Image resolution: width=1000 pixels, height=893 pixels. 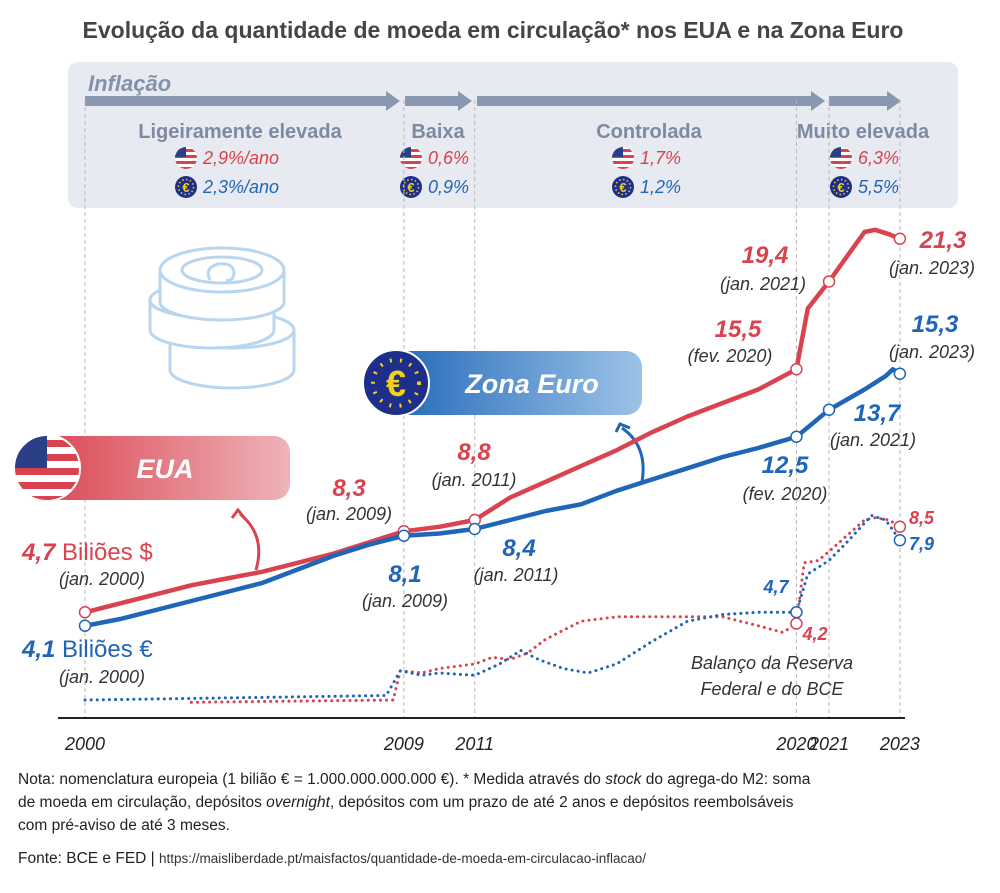 What do you see at coordinates (222, 318) in the screenshot?
I see `coins-icon` at bounding box center [222, 318].